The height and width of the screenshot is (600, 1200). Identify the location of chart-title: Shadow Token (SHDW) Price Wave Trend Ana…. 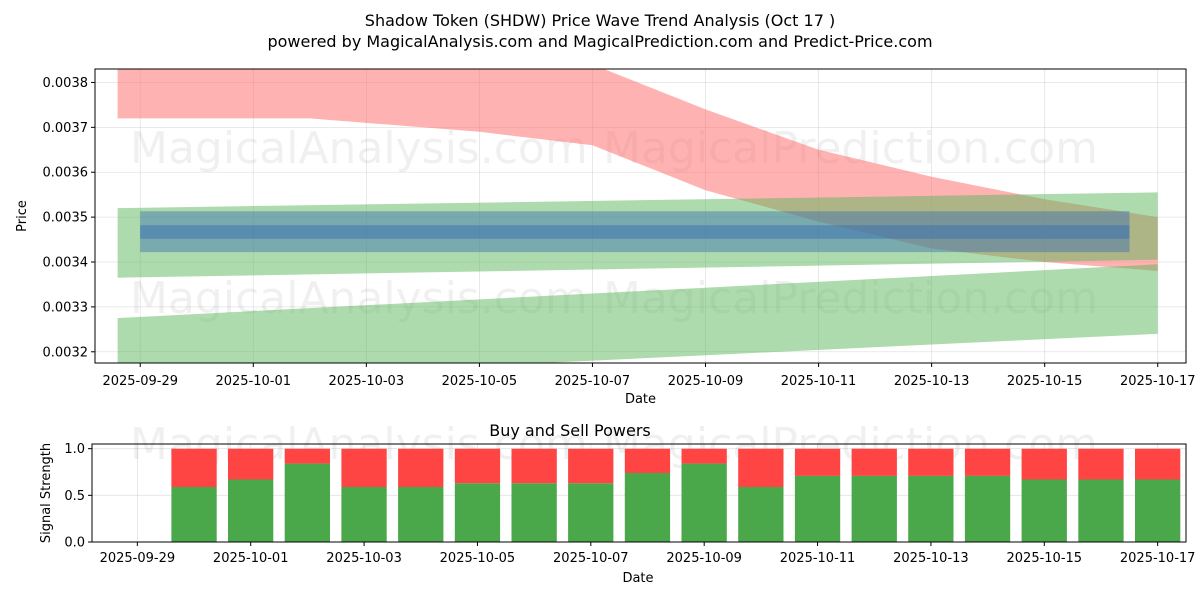
(600, 20).